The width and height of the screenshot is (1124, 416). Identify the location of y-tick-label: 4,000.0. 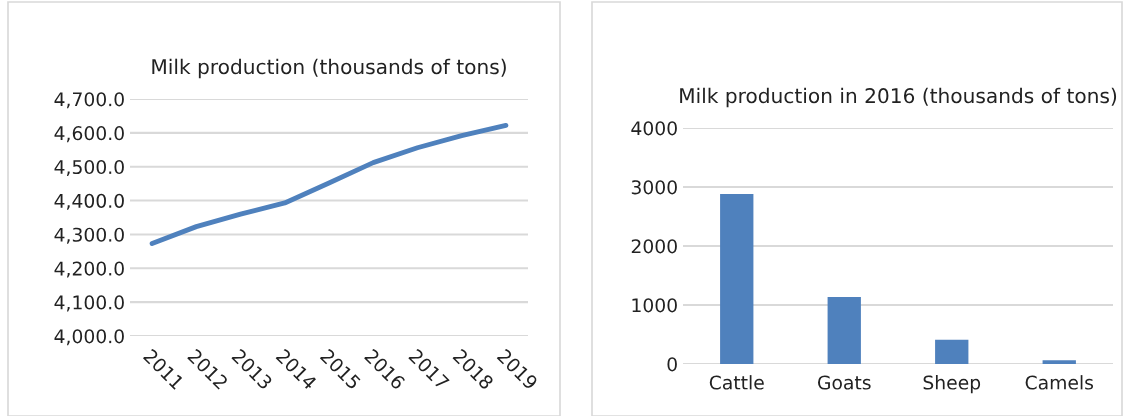
(89, 337).